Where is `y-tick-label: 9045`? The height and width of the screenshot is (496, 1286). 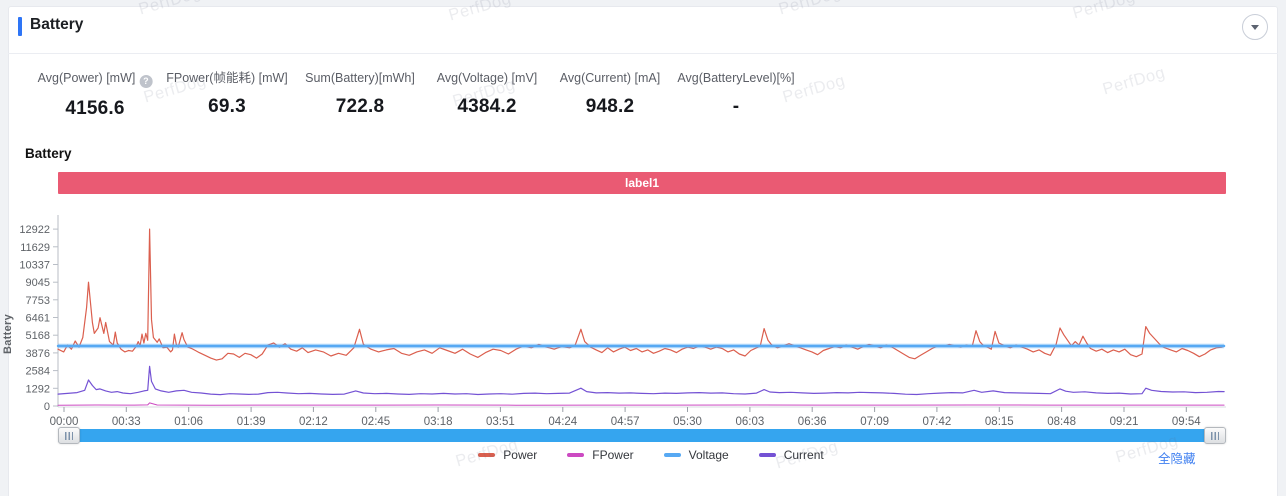 y-tick-label: 9045 is located at coordinates (38, 283).